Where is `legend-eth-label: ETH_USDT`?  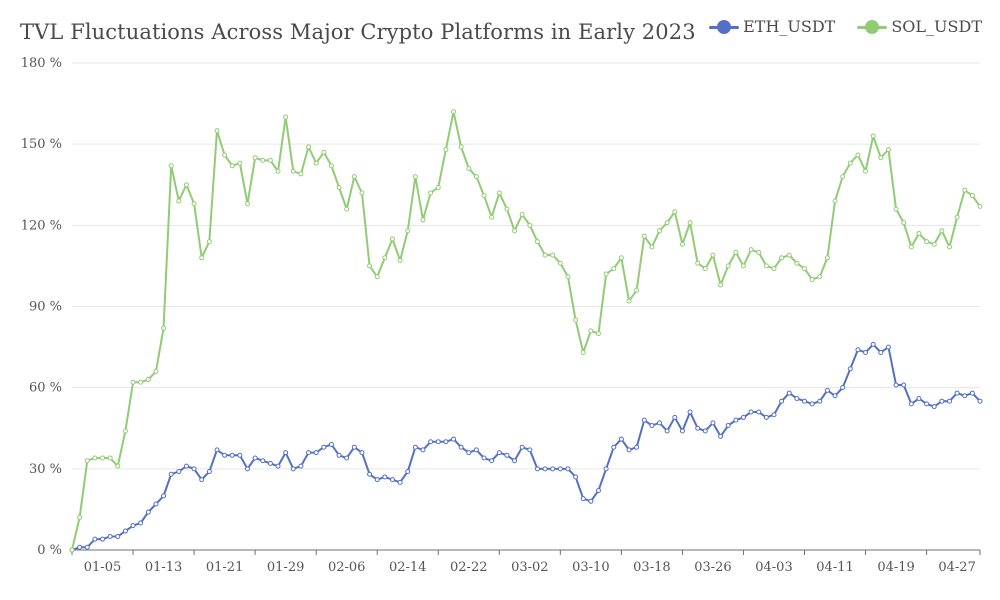 legend-eth-label: ETH_USDT is located at coordinates (789, 26).